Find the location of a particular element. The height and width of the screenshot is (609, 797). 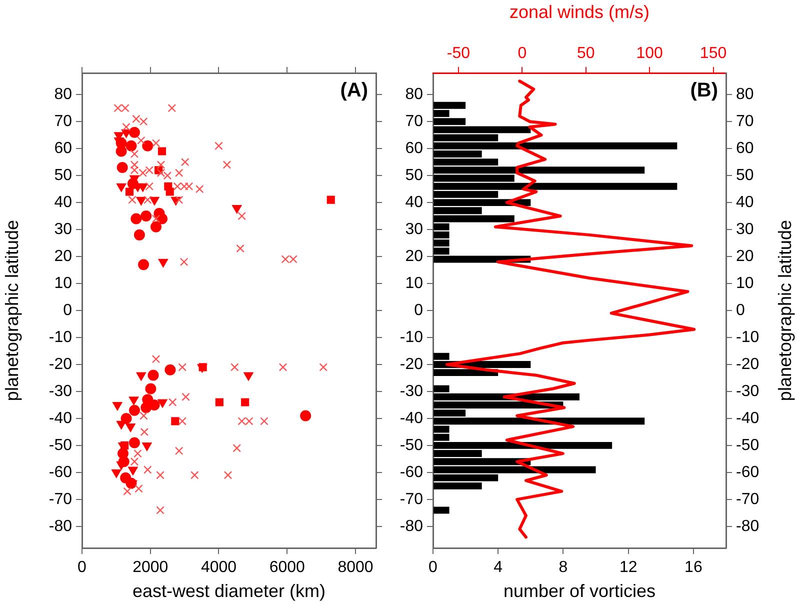

y-tick-label: 80 is located at coordinates (63, 94).